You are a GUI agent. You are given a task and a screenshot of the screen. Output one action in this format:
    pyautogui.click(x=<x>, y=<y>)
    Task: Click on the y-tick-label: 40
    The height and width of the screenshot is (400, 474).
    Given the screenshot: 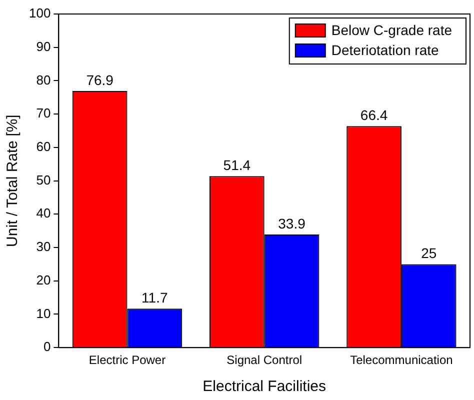 What is the action you would take?
    pyautogui.click(x=43, y=213)
    